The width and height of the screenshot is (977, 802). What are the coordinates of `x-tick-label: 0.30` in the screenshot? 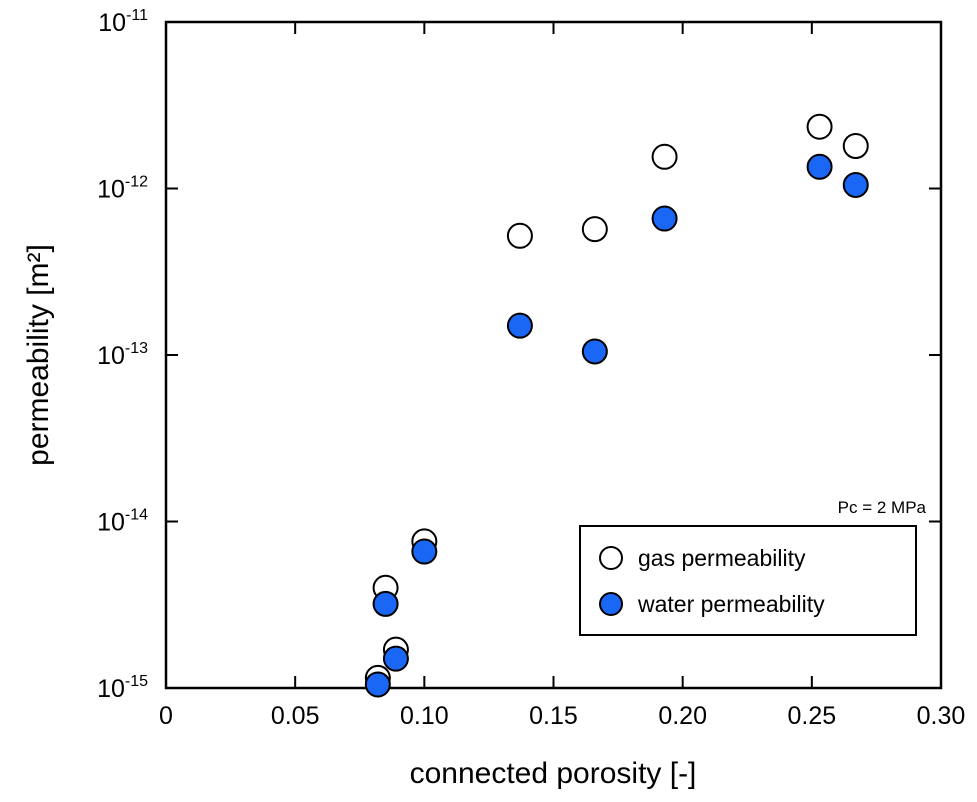 It's located at (941, 716).